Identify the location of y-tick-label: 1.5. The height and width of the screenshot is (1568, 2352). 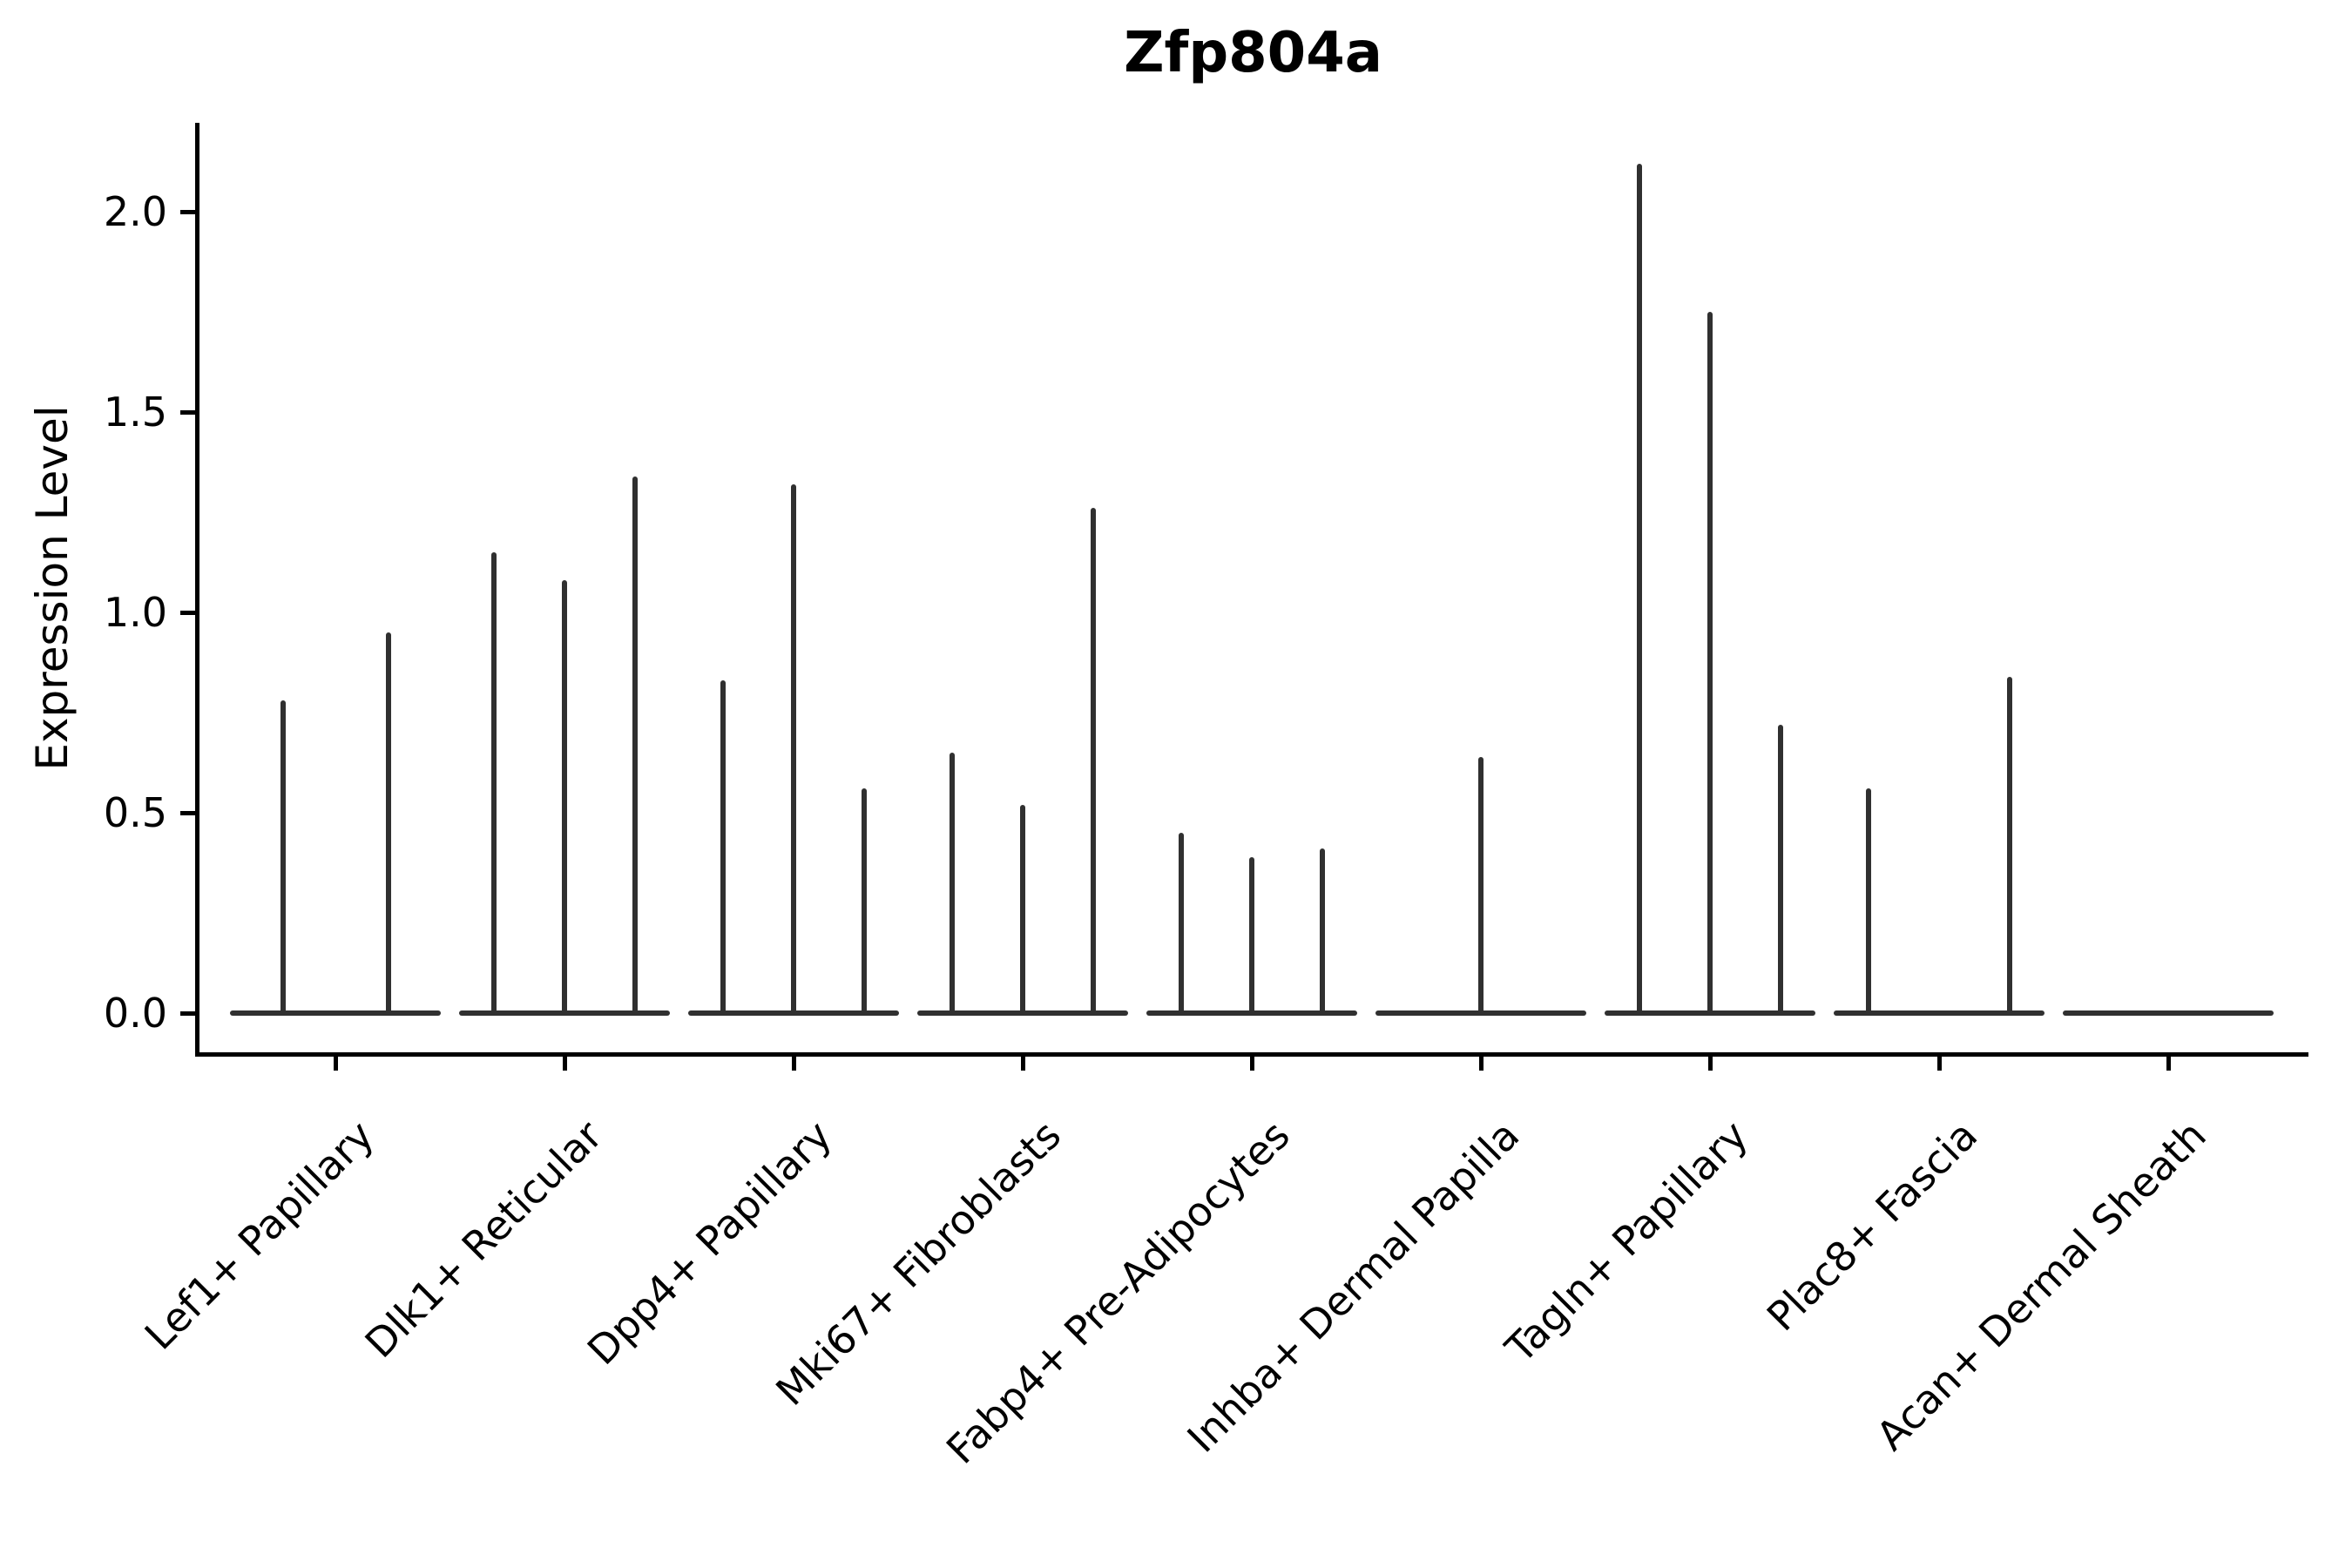
(135, 412).